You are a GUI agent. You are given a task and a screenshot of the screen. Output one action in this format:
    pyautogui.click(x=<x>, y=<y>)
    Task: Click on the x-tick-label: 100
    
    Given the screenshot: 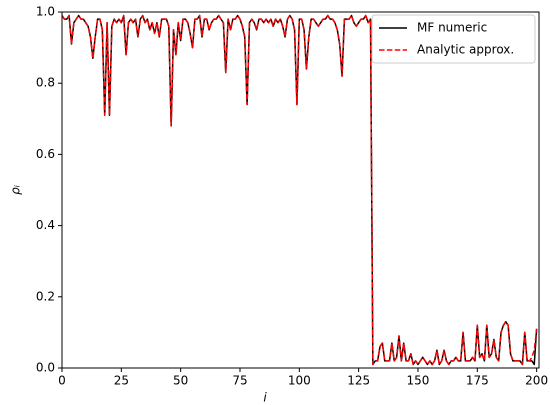 What is the action you would take?
    pyautogui.click(x=299, y=381)
    